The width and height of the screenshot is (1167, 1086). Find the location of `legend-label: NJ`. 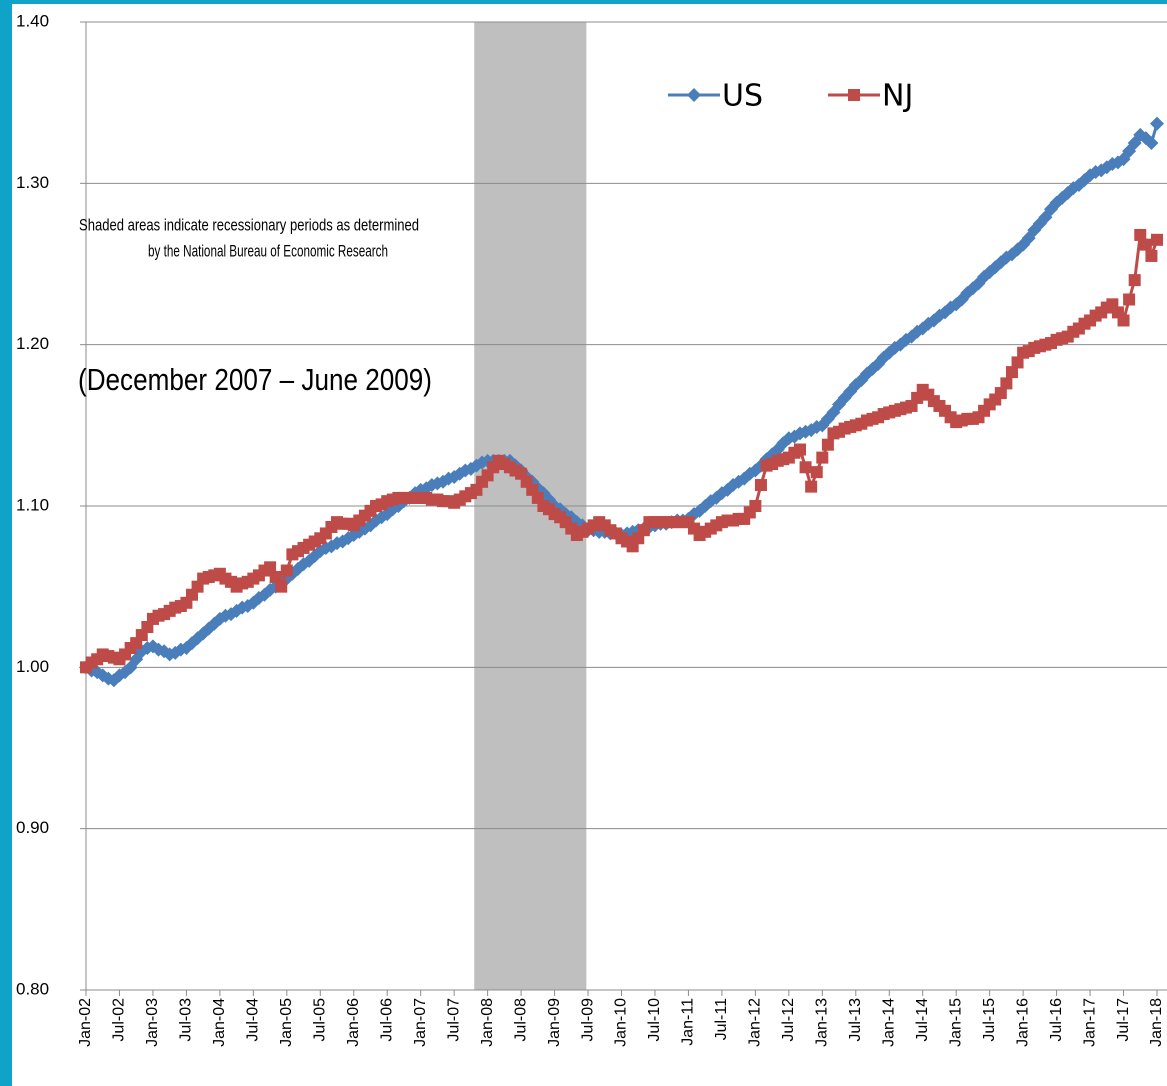

legend-label: NJ is located at coordinates (897, 96).